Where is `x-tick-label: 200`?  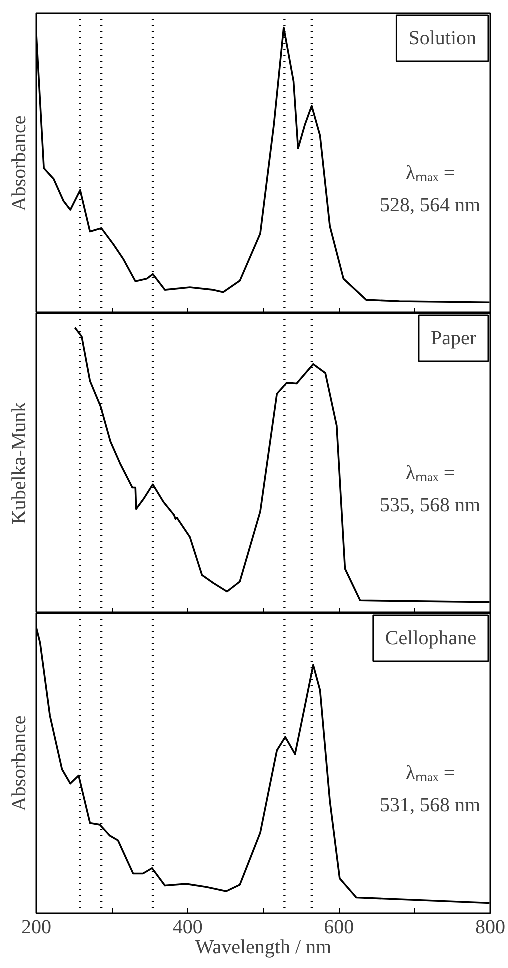 x-tick-label: 200 is located at coordinates (37, 927).